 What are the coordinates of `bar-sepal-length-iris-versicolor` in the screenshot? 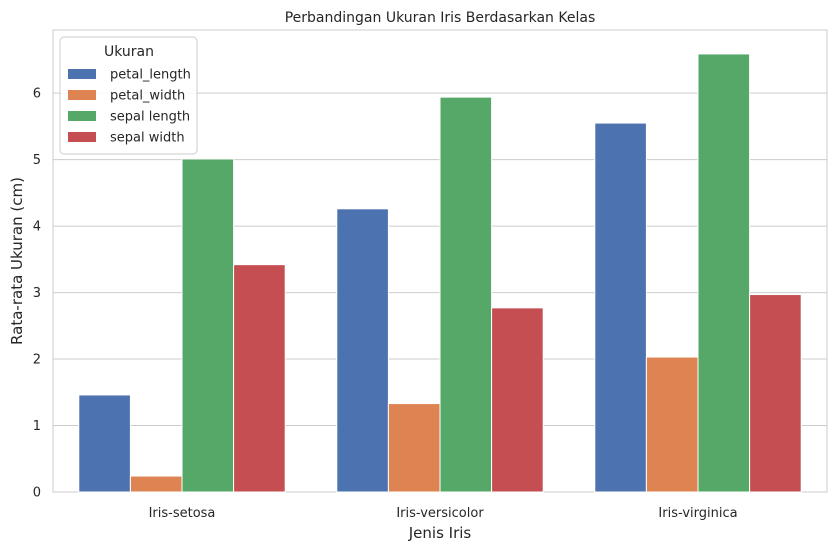 It's located at (466, 294).